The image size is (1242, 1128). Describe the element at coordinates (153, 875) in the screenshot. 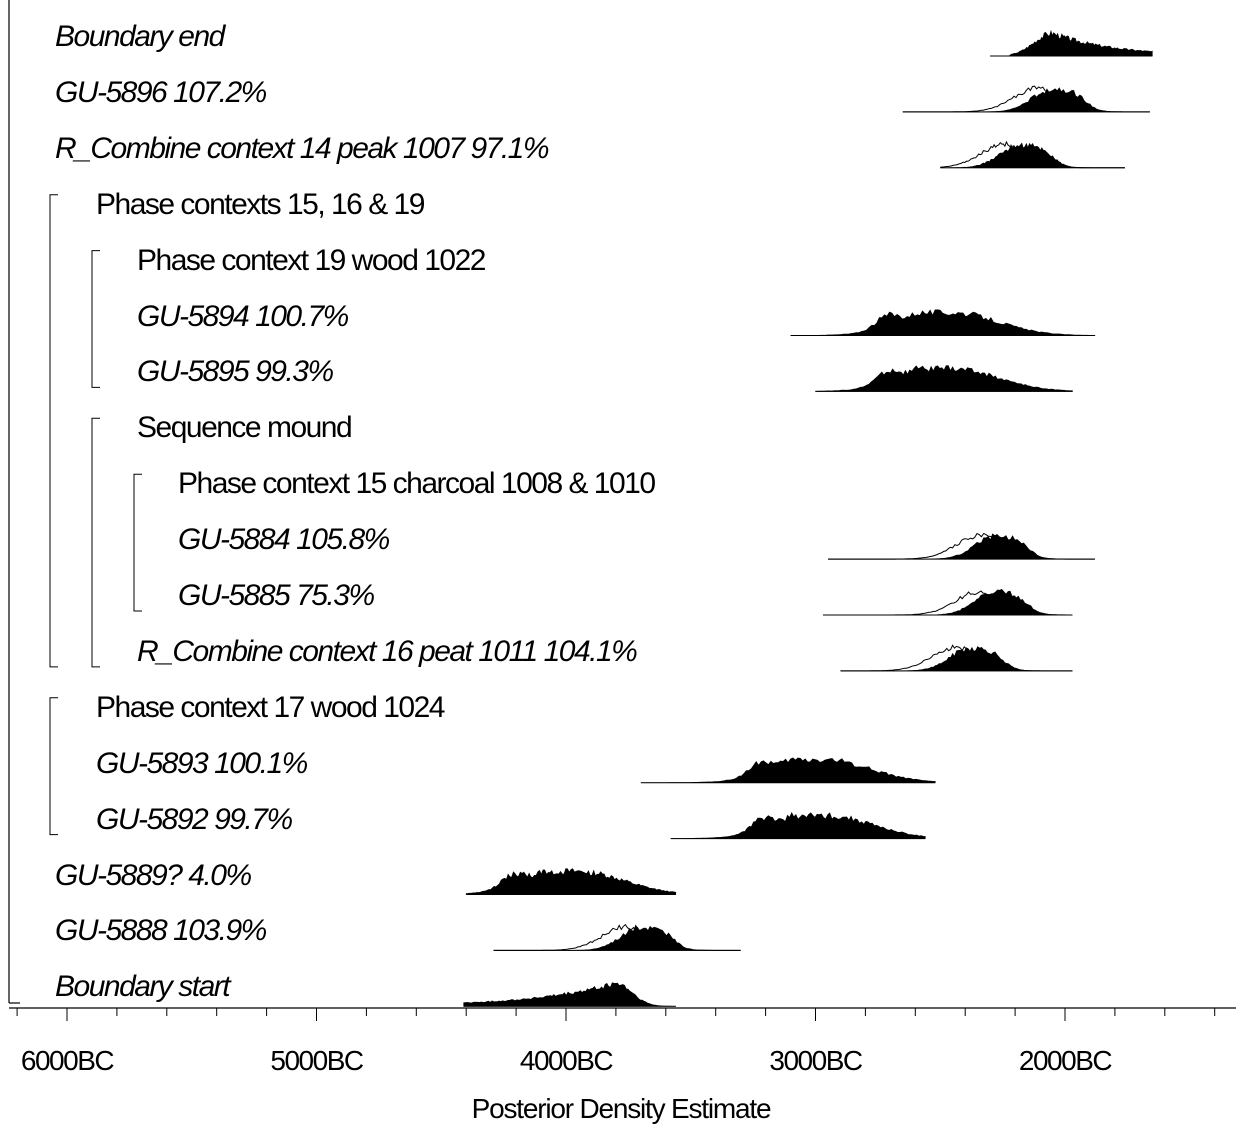

I see `row-label: GU-5889? 4.0%` at that location.